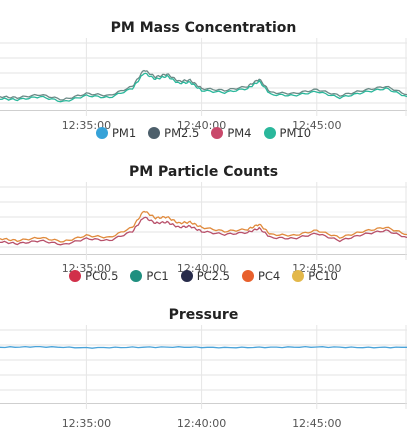 The width and height of the screenshot is (407, 445). I want to click on legend-item-pc0-5: PC0.5, so click(93, 276).